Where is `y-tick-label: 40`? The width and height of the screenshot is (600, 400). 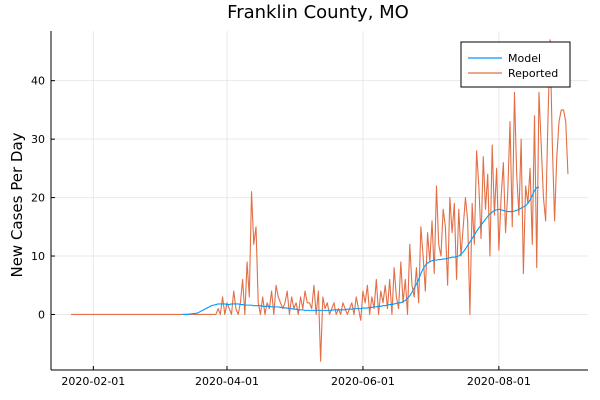
y-tick-label: 40 is located at coordinates (38, 81).